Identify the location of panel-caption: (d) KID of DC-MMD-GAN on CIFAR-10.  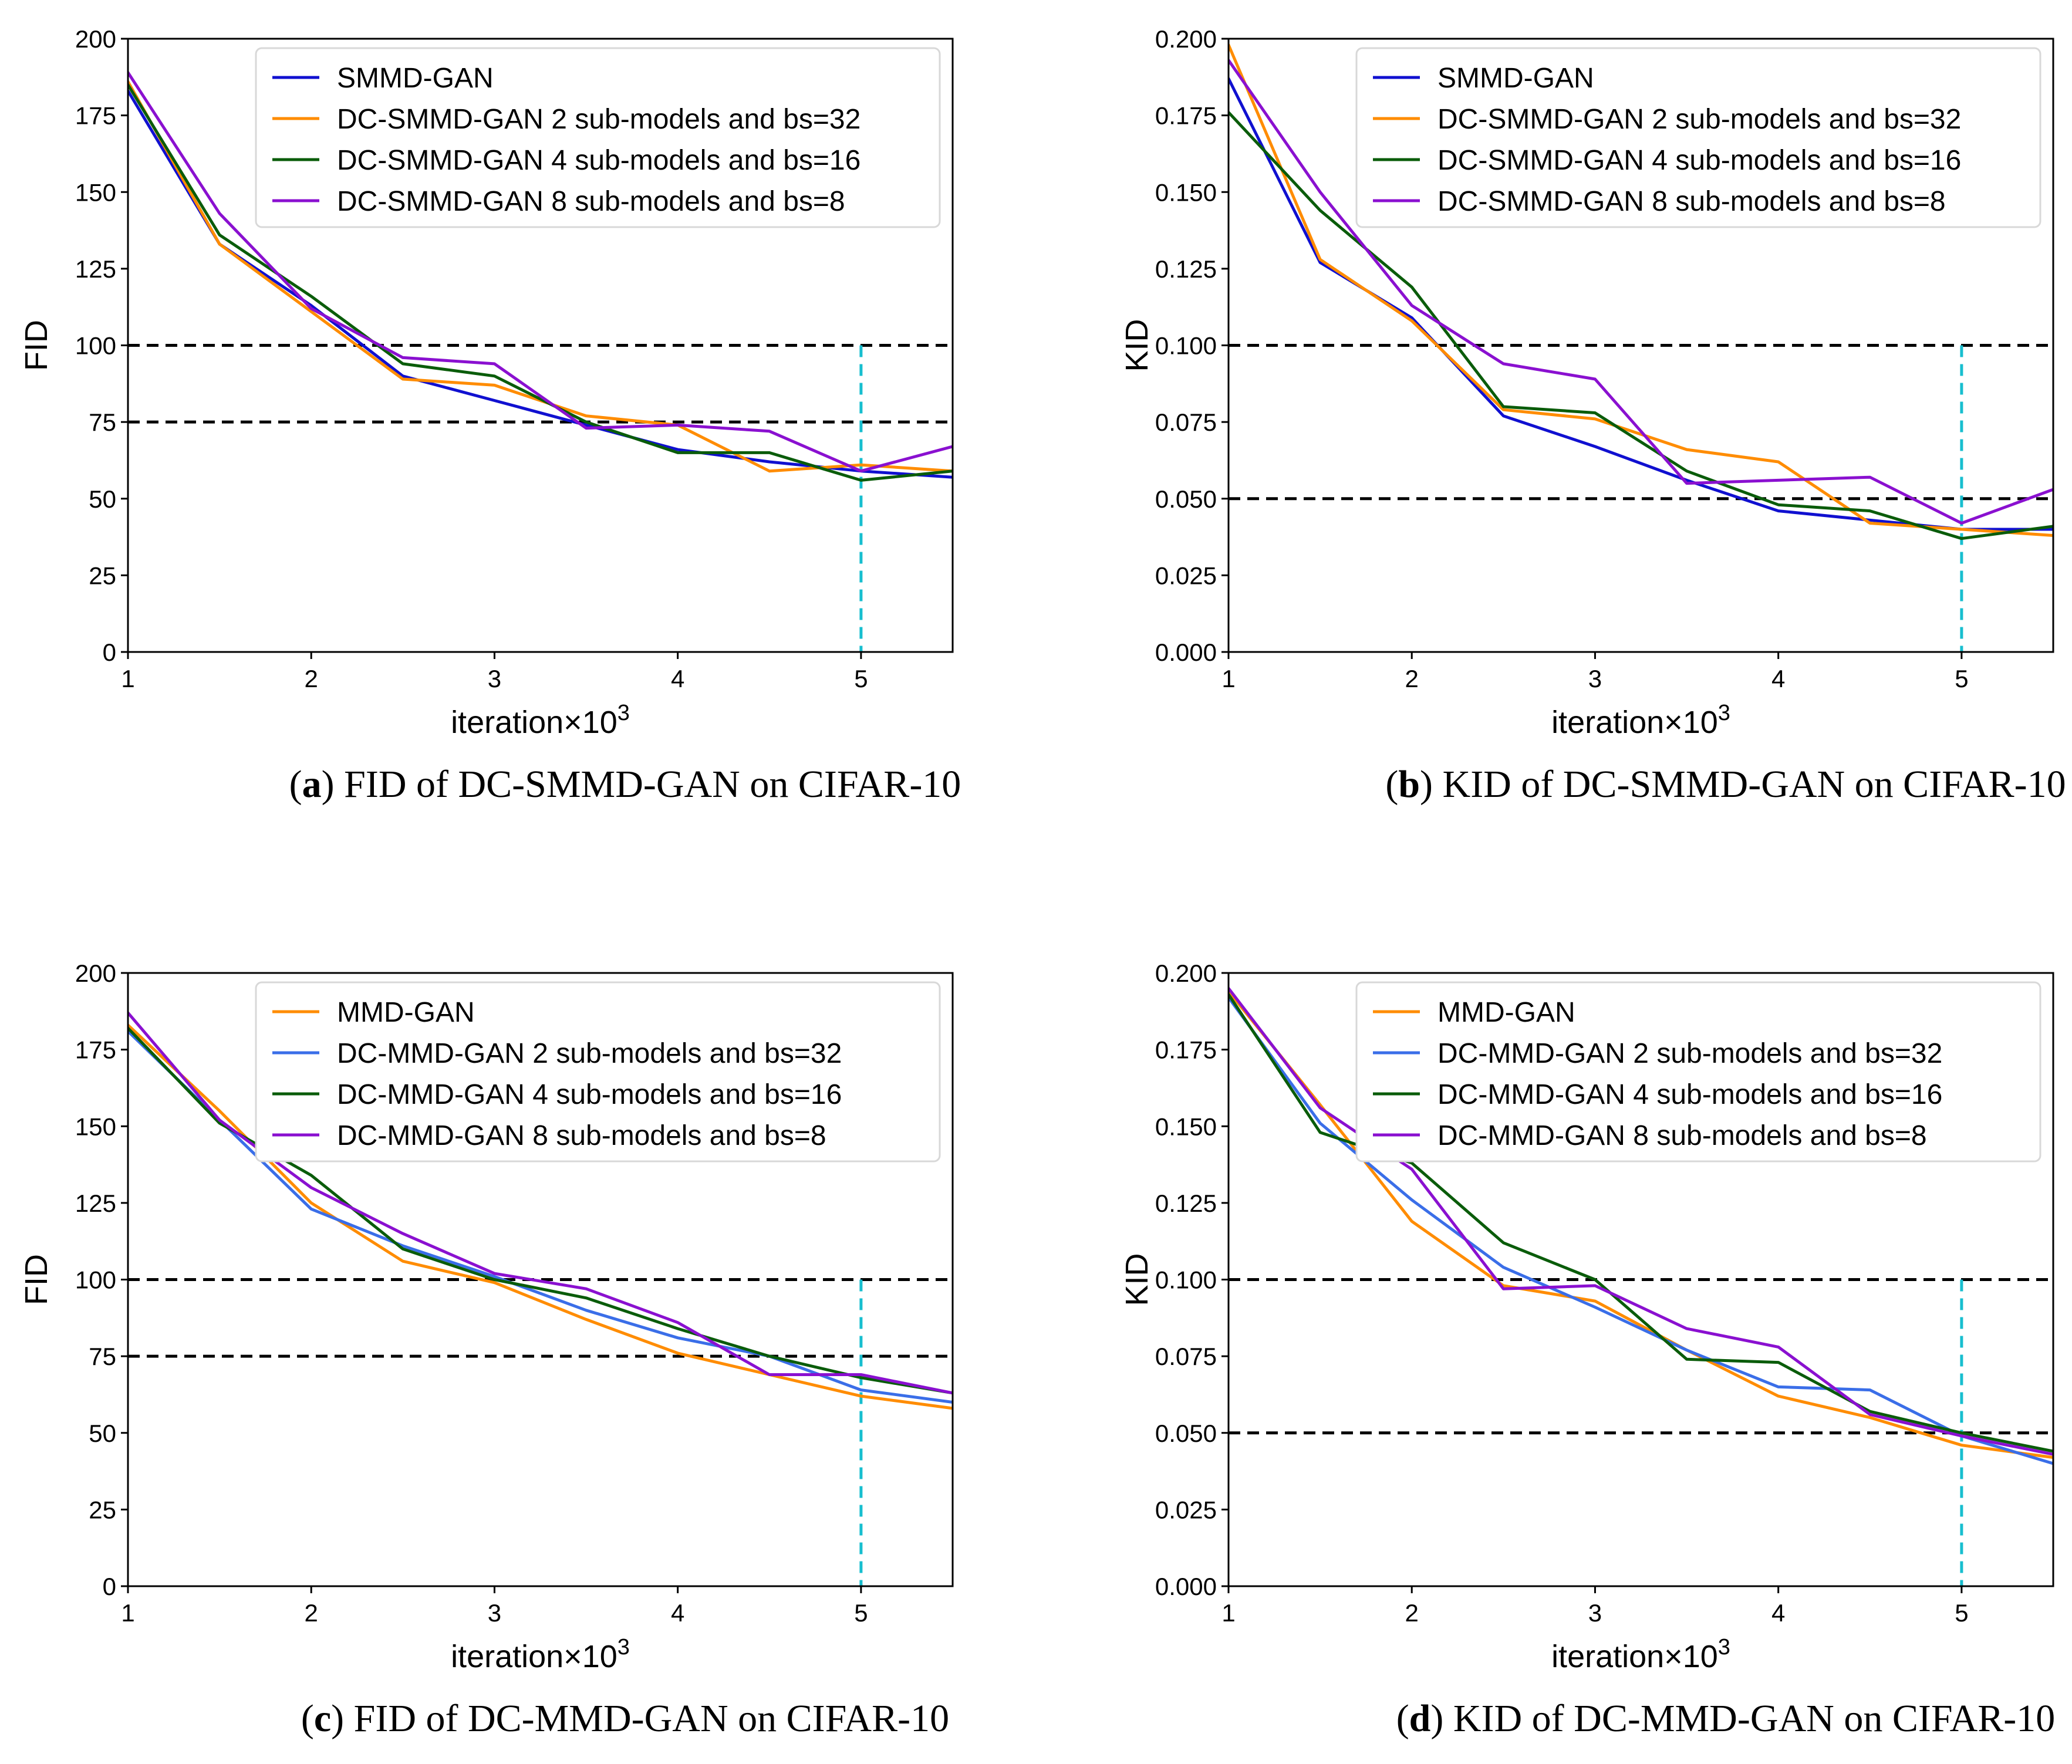
(1726, 1718).